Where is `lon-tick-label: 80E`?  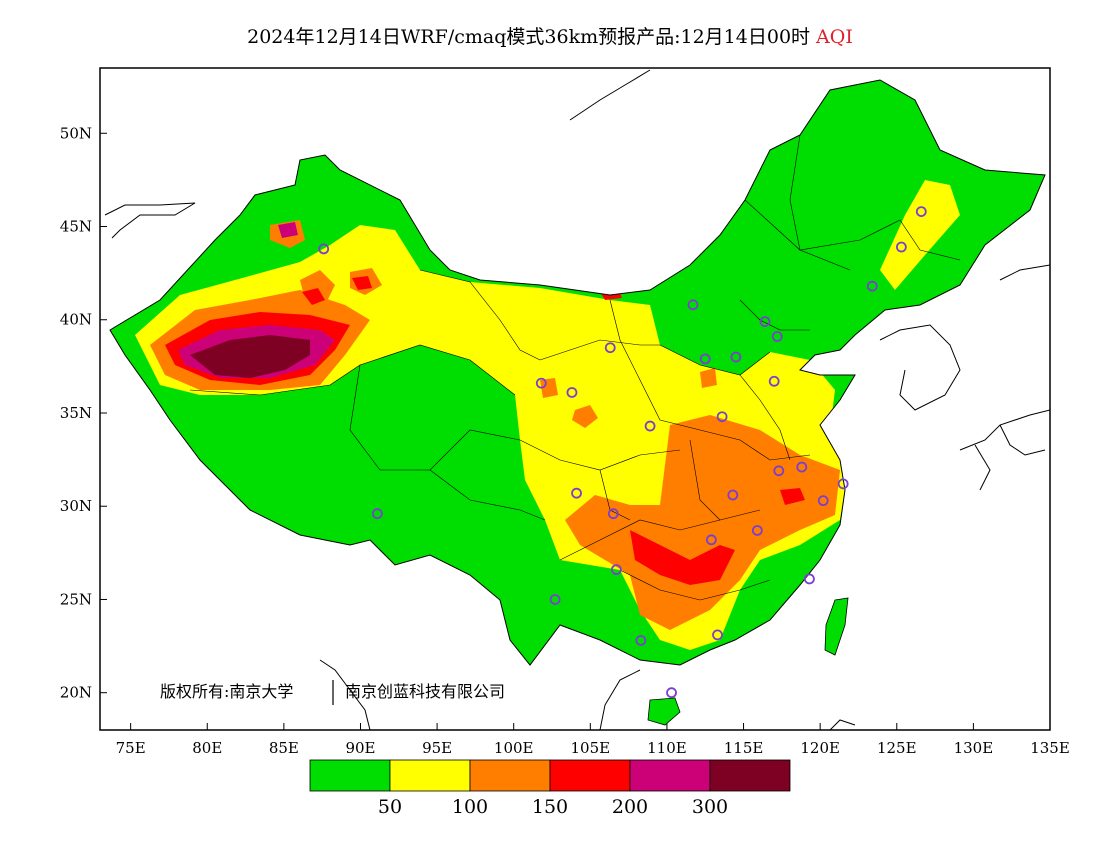 lon-tick-label: 80E is located at coordinates (207, 748).